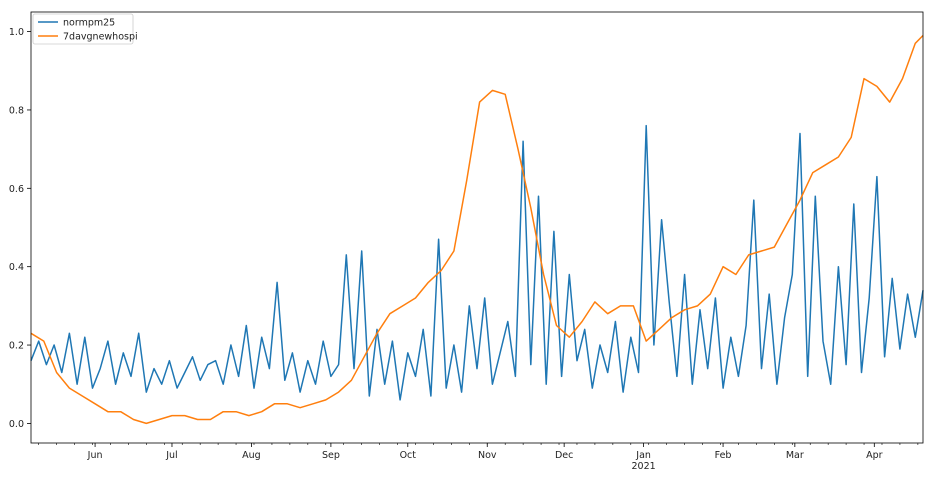  I want to click on x-tick-label: Feb, so click(723, 455).